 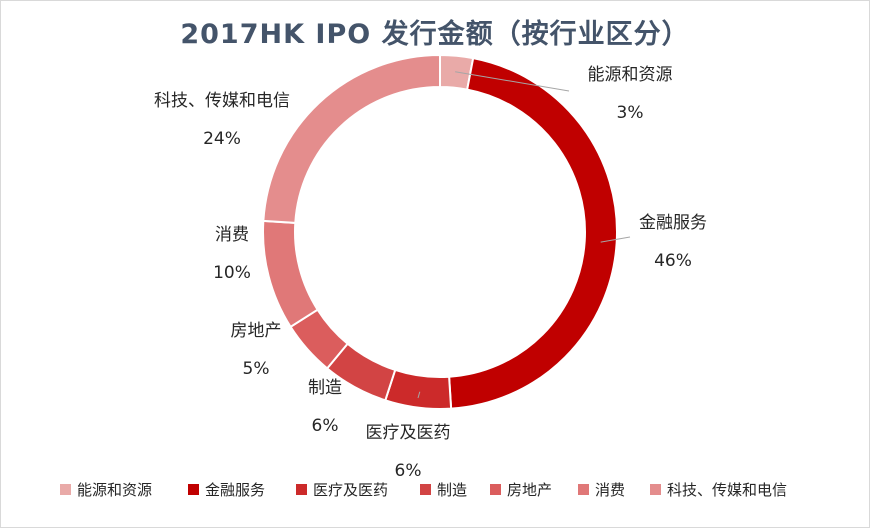 What do you see at coordinates (222, 139) in the screenshot?
I see `slice-value-label-6: 24%` at bounding box center [222, 139].